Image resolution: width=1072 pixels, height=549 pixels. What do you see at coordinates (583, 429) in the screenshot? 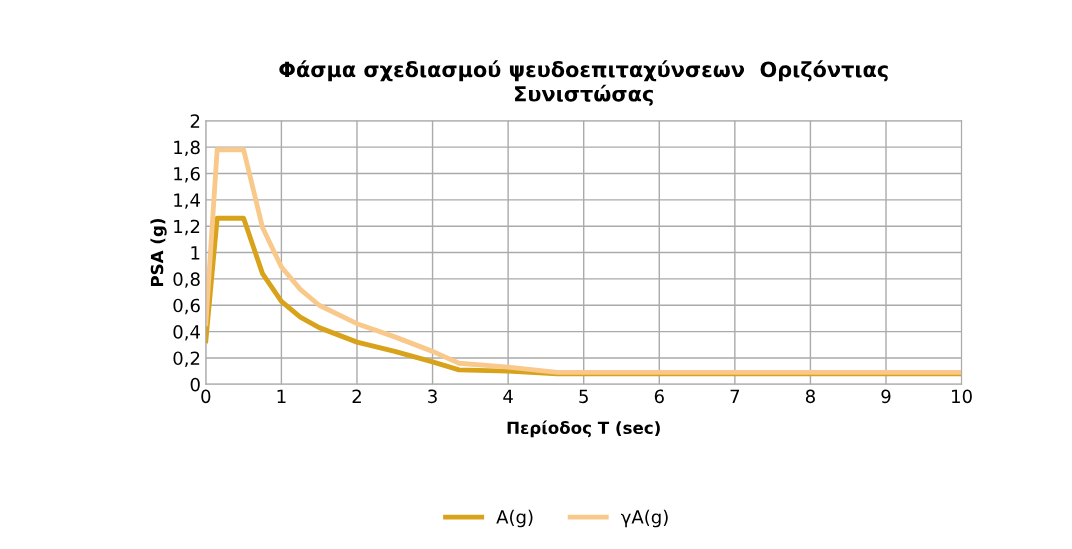
I see `x-axis-title: Περίοδος T (sec)` at bounding box center [583, 429].